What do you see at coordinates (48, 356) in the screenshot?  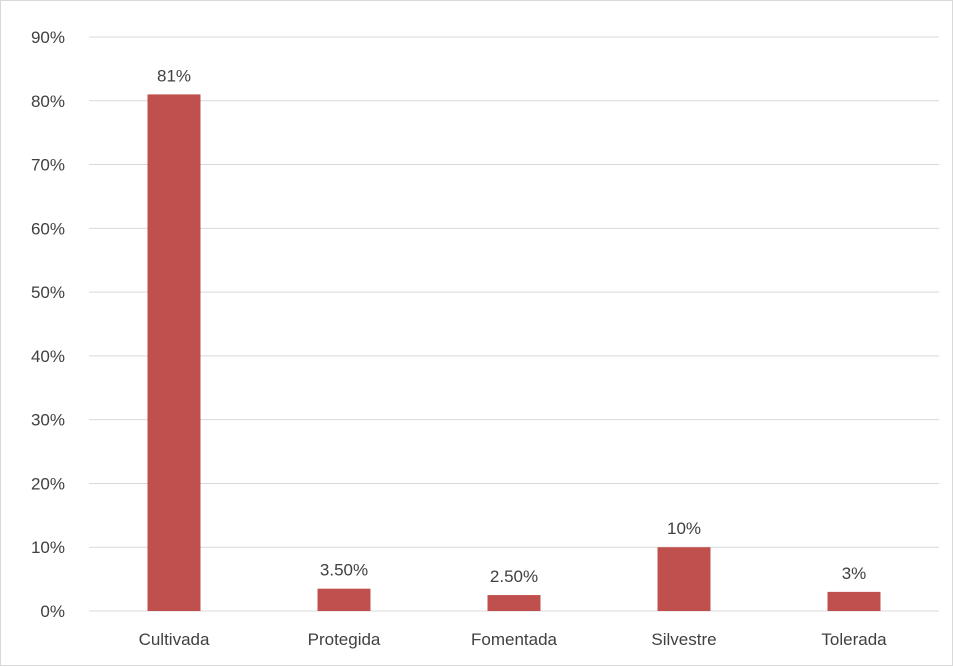 I see `y-tick-label: 40%` at bounding box center [48, 356].